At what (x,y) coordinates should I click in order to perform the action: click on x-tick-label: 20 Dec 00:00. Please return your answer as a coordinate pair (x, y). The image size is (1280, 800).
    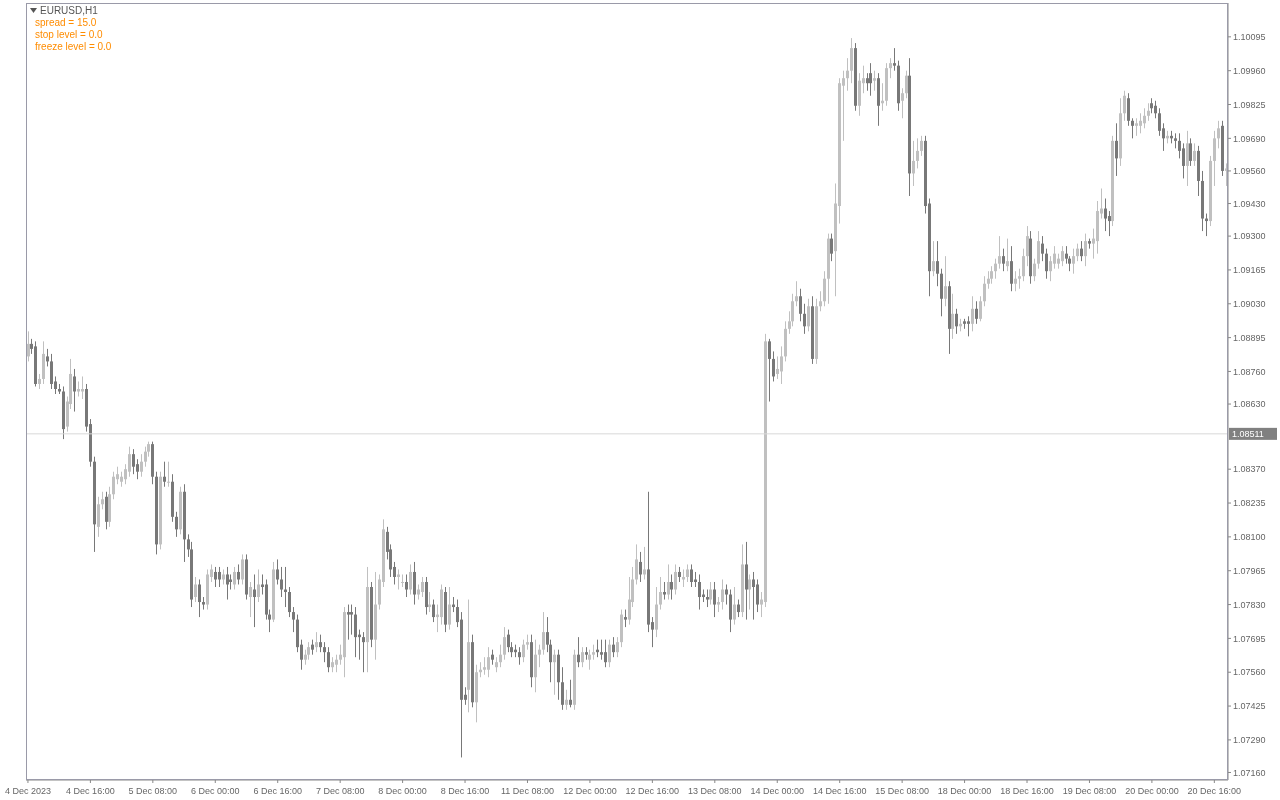
    Looking at the image, I should click on (1152, 791).